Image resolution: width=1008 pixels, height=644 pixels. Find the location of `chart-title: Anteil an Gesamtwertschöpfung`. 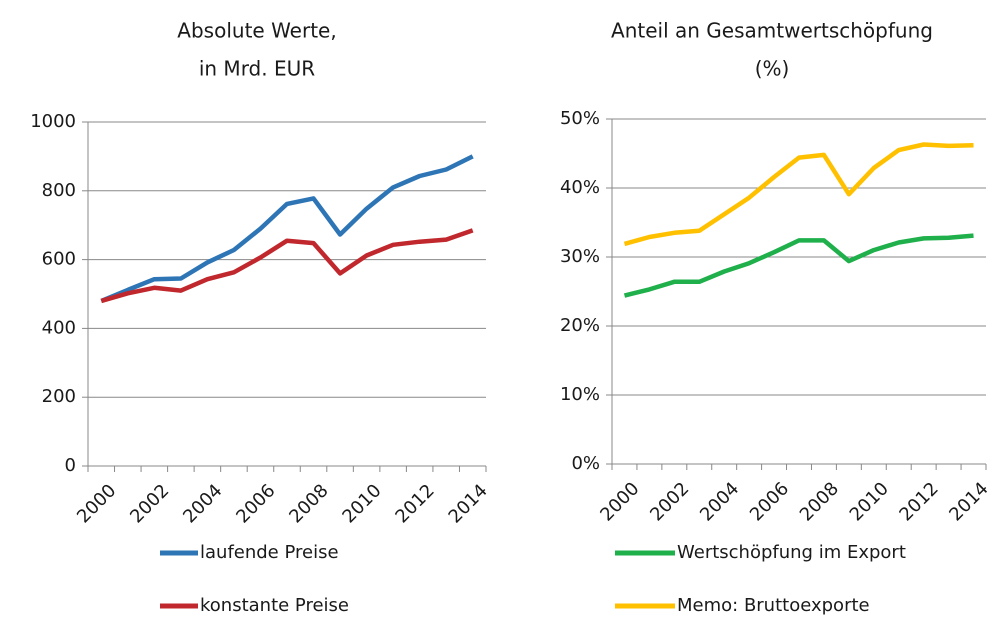

chart-title: Anteil an Gesamtwertschöpfung is located at coordinates (772, 31).